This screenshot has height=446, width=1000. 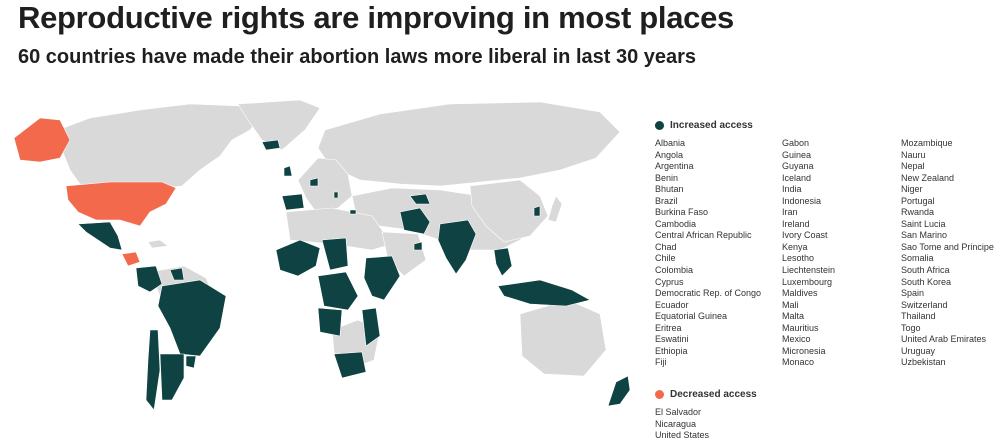 I want to click on country-item: Monaco, so click(x=798, y=362).